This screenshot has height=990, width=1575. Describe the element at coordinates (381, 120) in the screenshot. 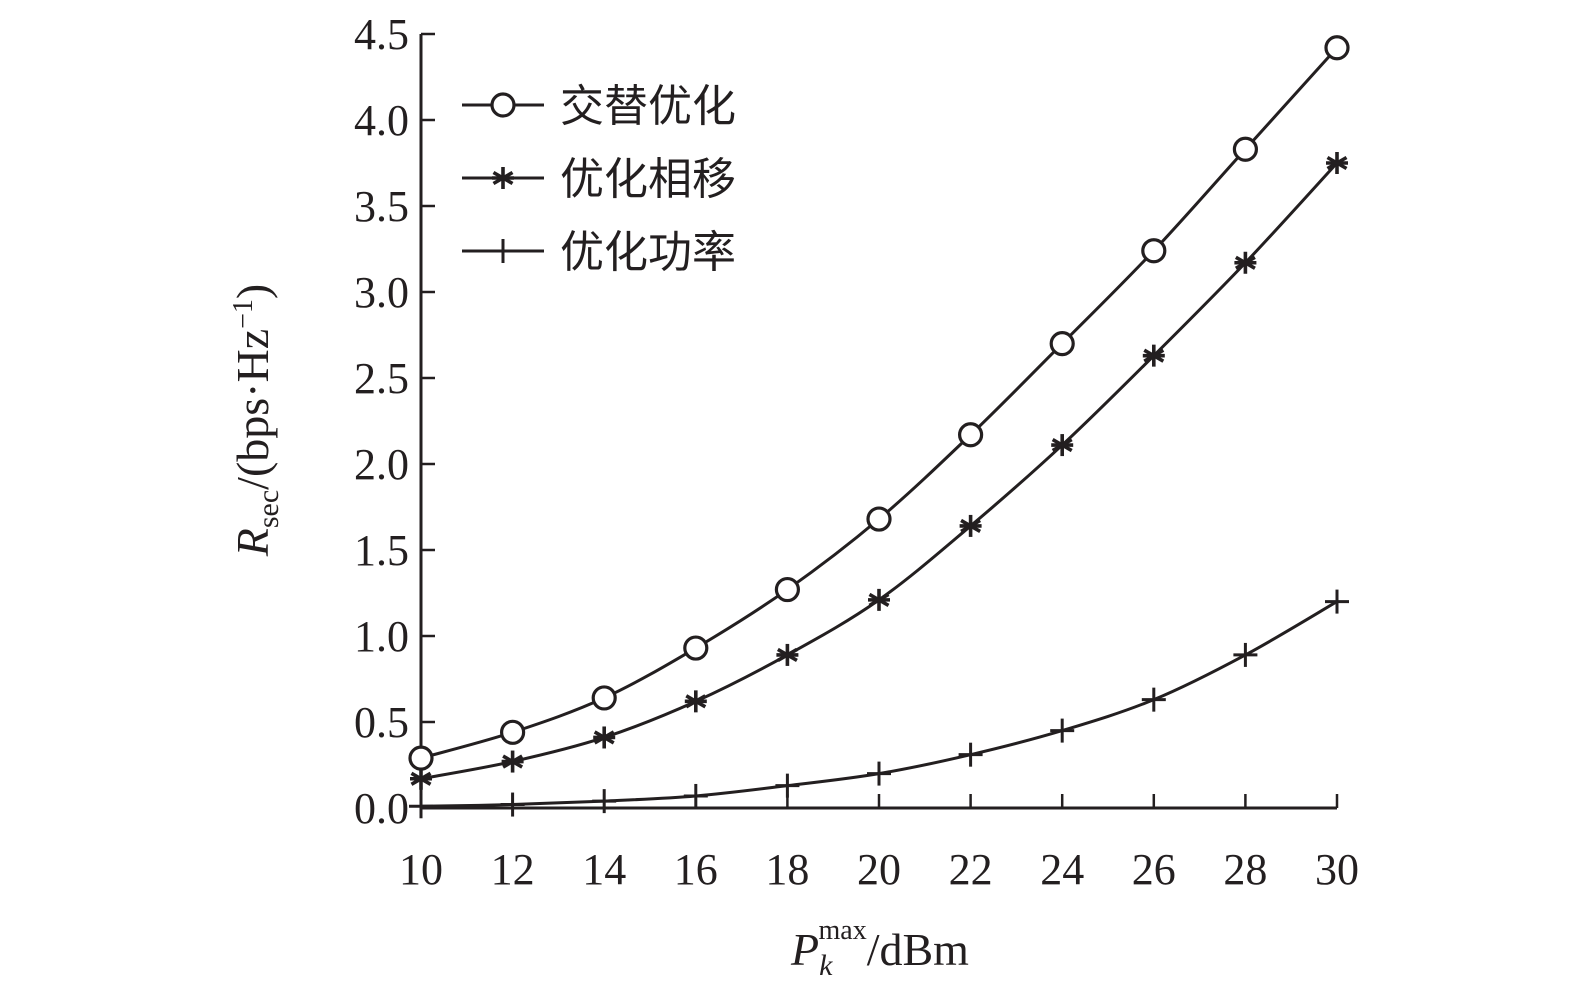

I see `y-tick-label: 4.0` at that location.